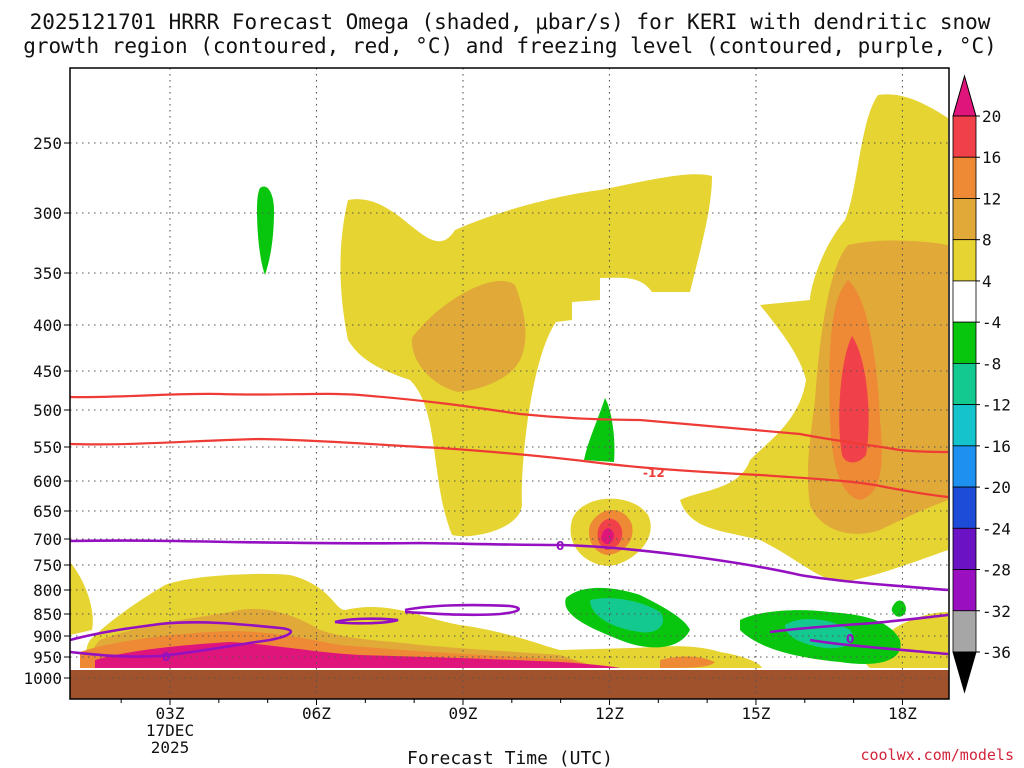 This screenshot has width=1024, height=768. I want to click on omega-orange-low-right, so click(687, 662).